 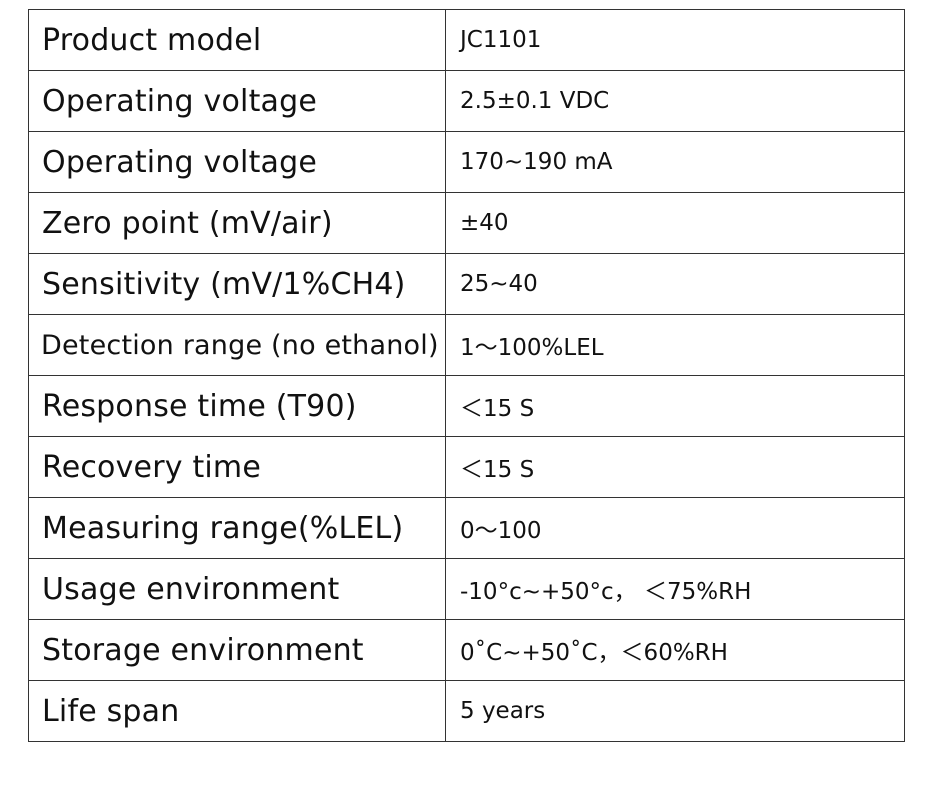 I want to click on table-row: Sensitivity (mV/1%CH4) 25~40, so click(x=466, y=284).